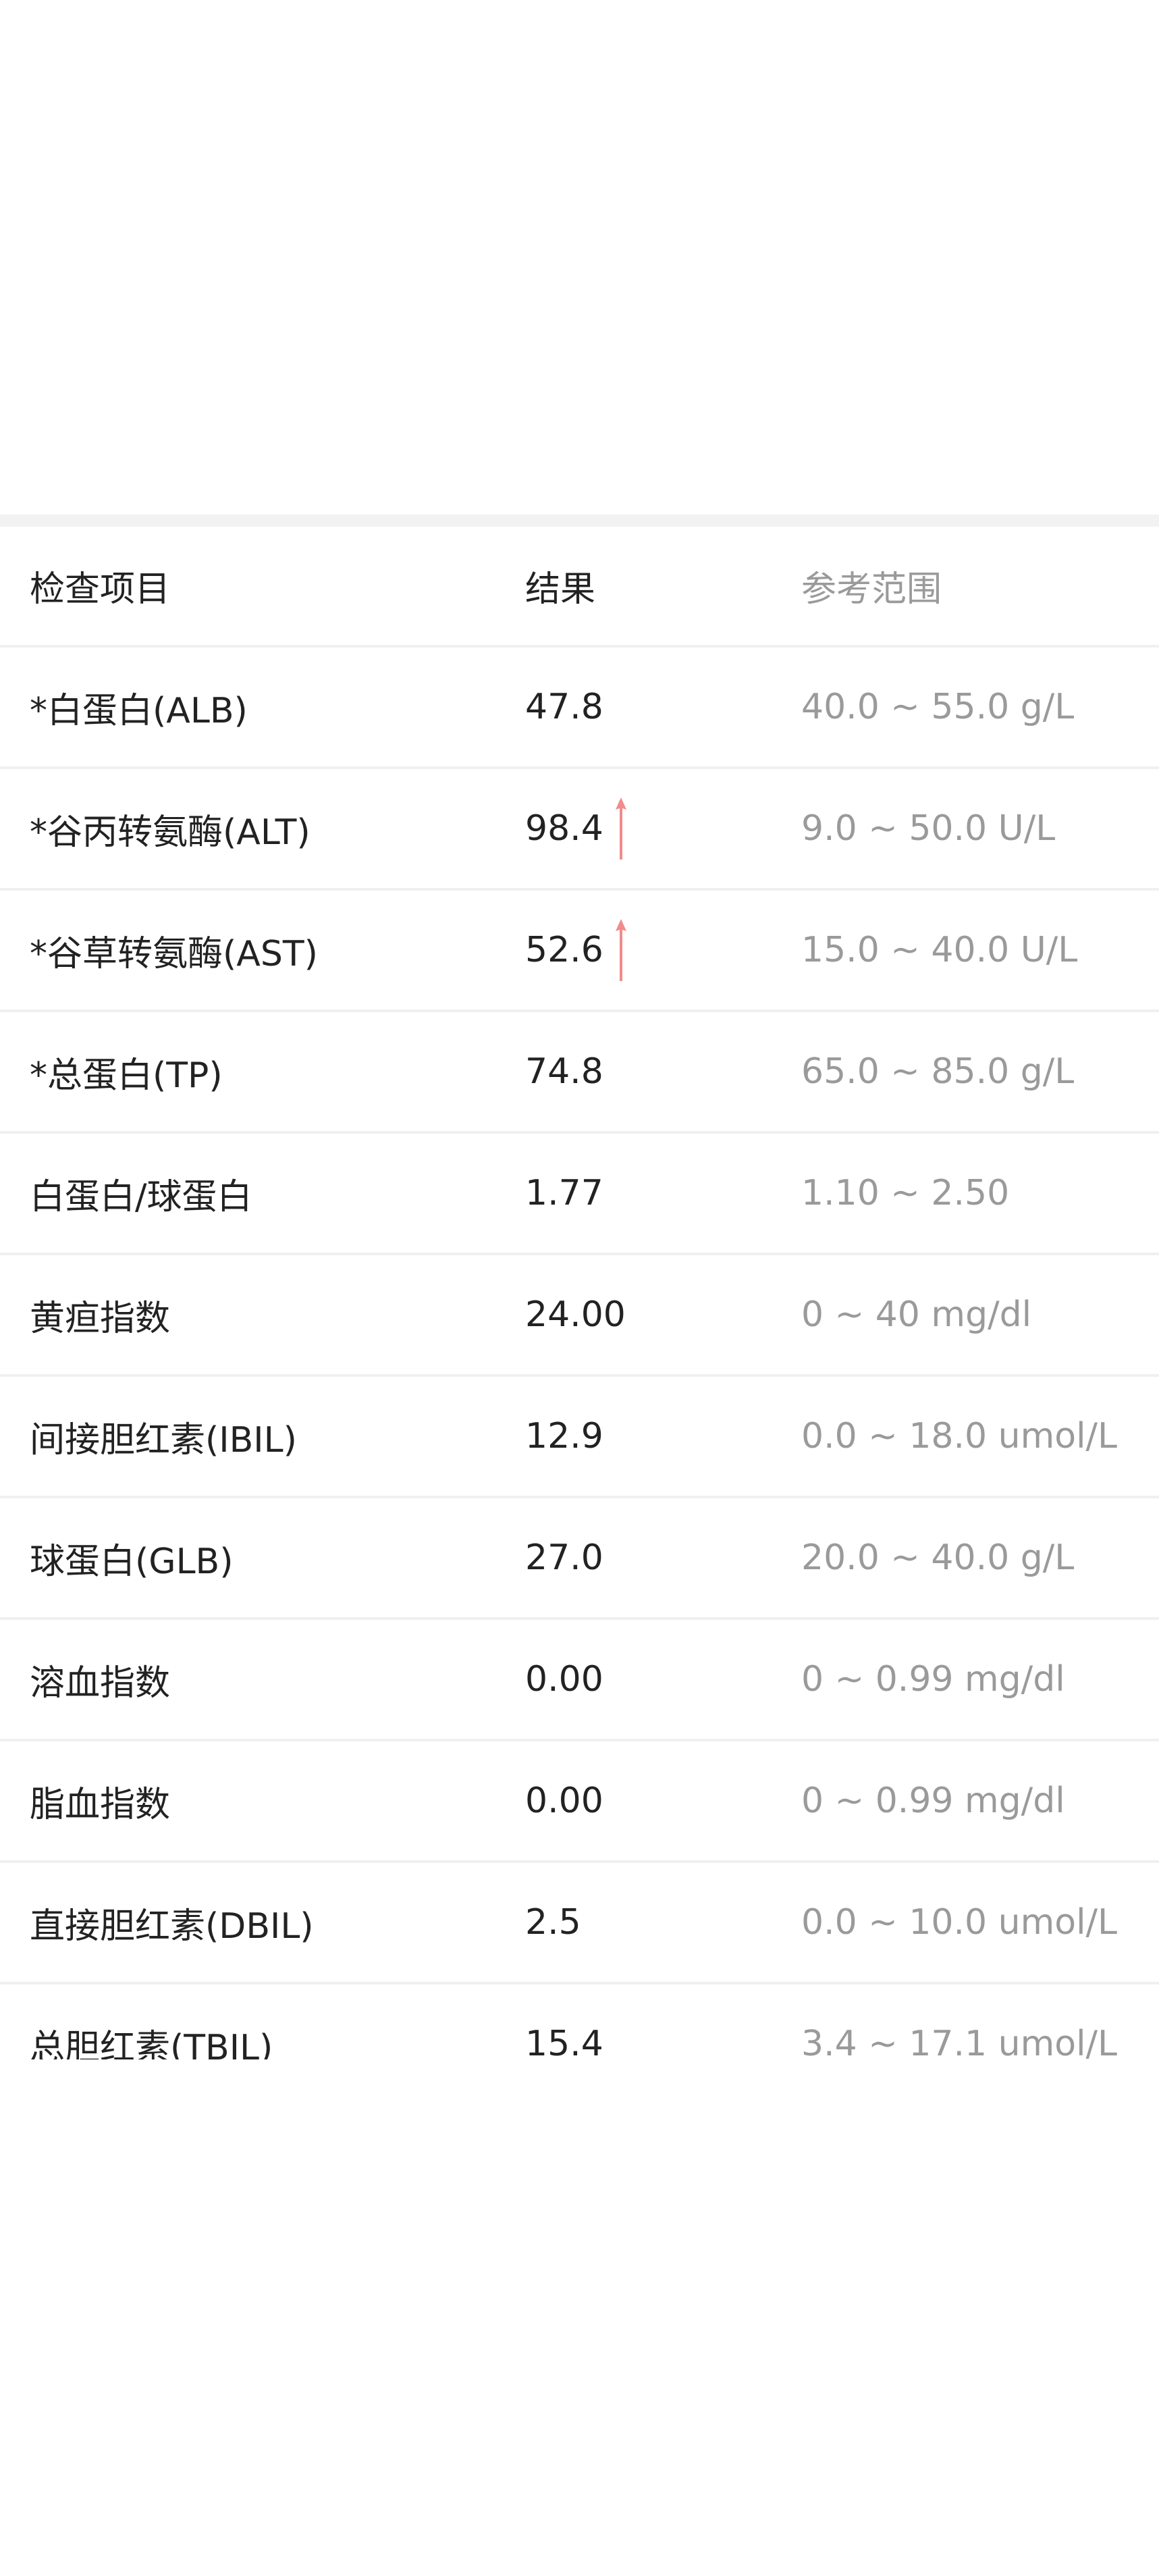  I want to click on table-row: *谷丙转氨酶(ALT) 98.4 9.0 ~ 50.0 U/L, so click(579, 830).